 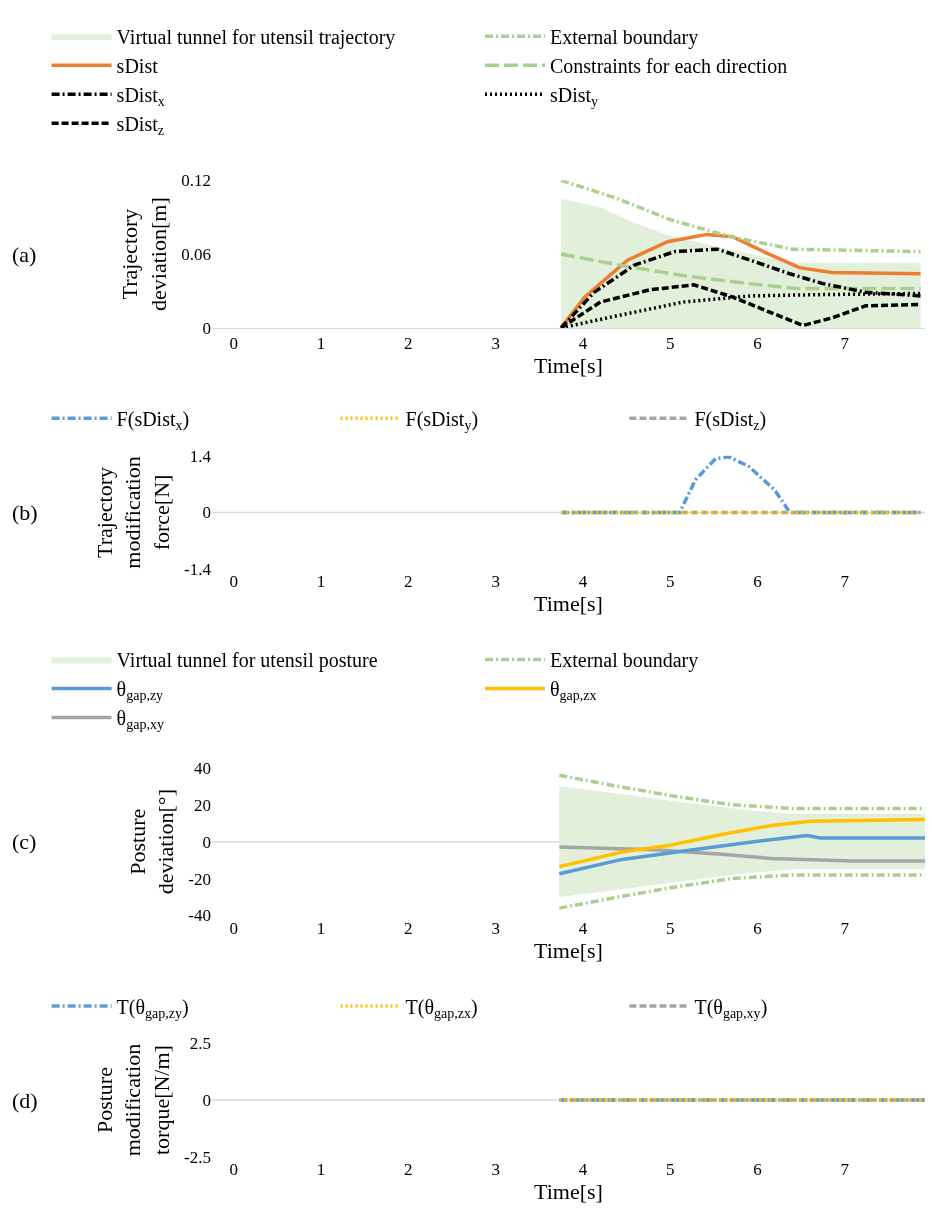 What do you see at coordinates (137, 66) in the screenshot?
I see `legend-label: sDist` at bounding box center [137, 66].